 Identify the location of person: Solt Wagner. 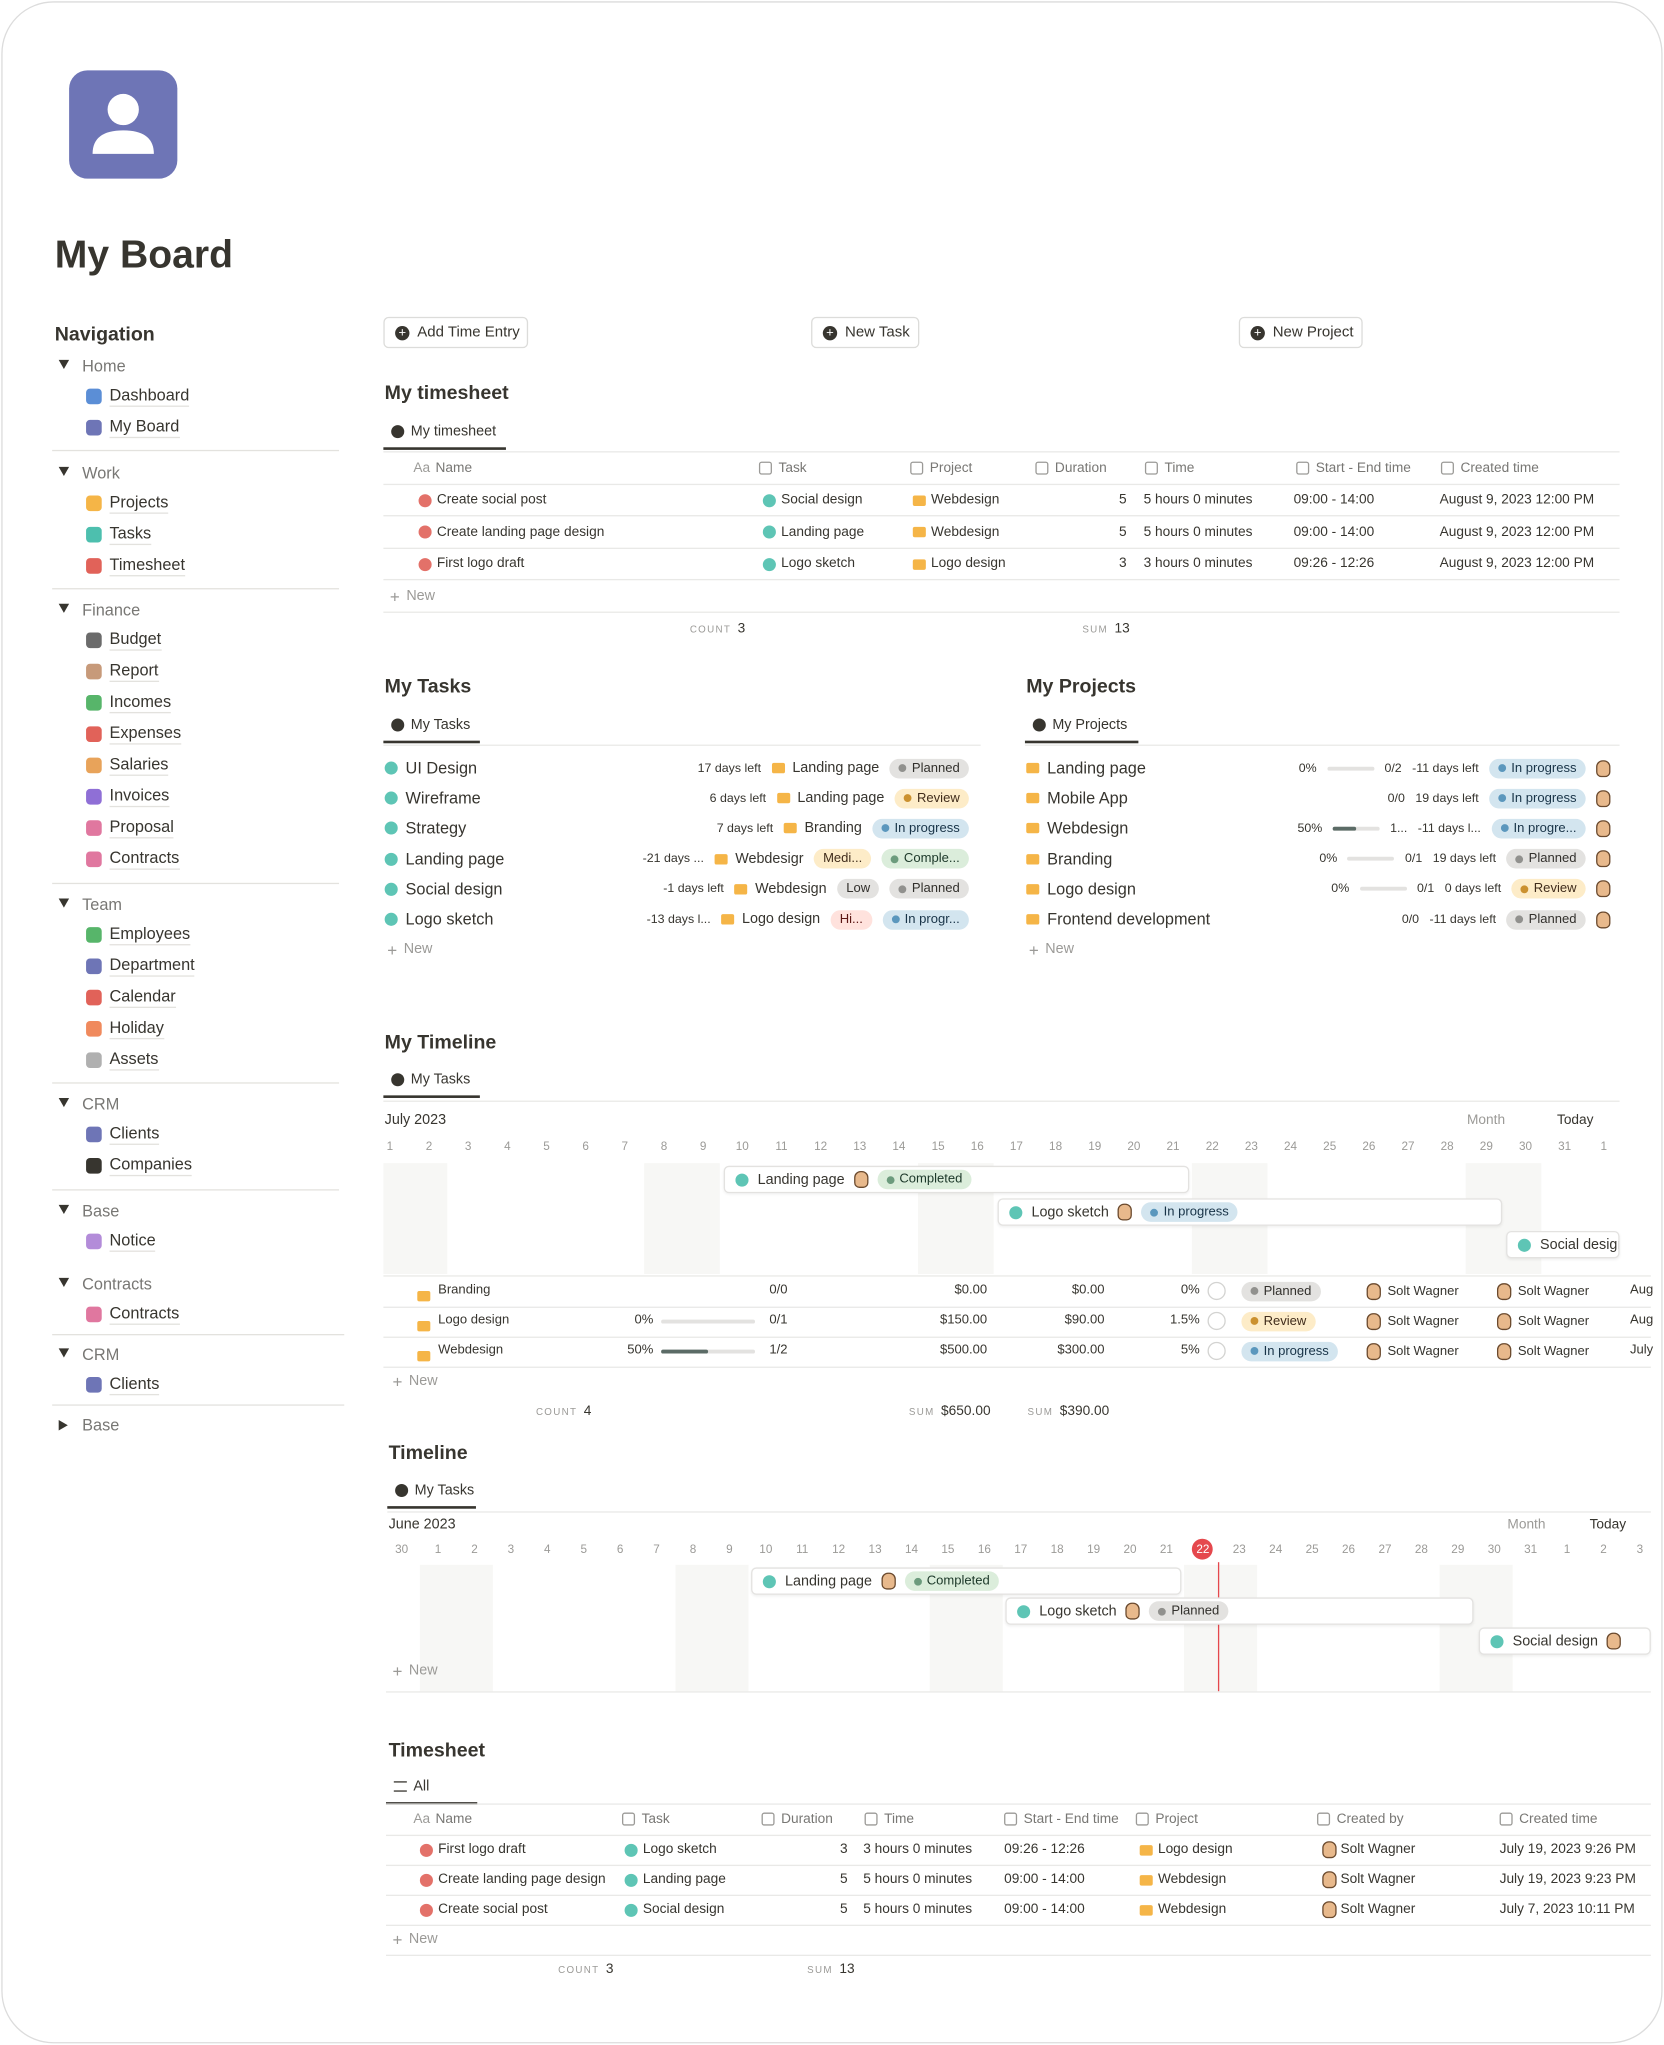
(1542, 1291).